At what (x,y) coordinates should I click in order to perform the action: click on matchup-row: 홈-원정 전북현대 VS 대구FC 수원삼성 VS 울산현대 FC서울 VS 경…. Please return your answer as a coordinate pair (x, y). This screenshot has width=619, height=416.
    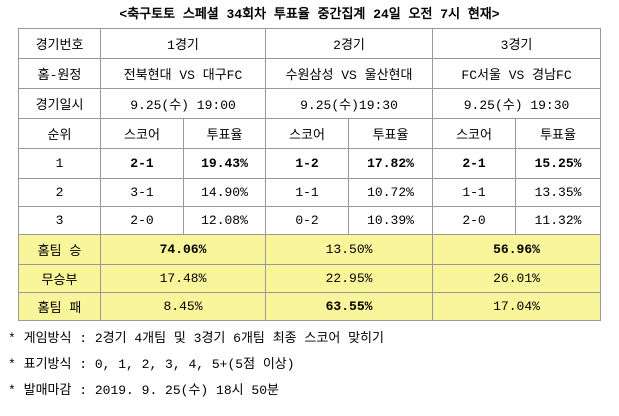
    Looking at the image, I should click on (310, 73).